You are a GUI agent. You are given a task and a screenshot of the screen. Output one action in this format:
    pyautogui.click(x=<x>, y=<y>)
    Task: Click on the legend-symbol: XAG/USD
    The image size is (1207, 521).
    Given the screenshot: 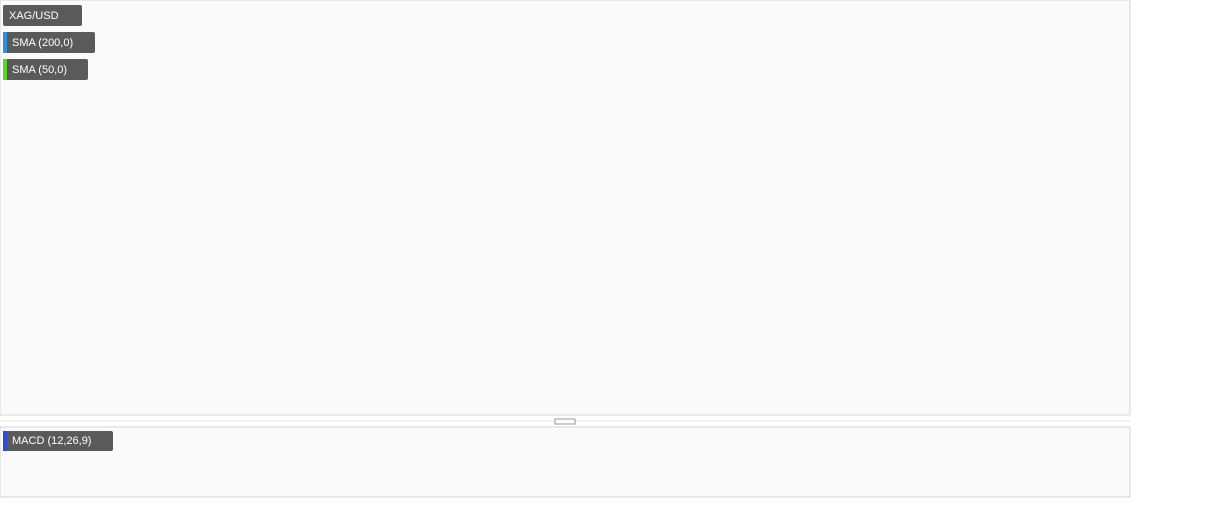 What is the action you would take?
    pyautogui.click(x=34, y=16)
    